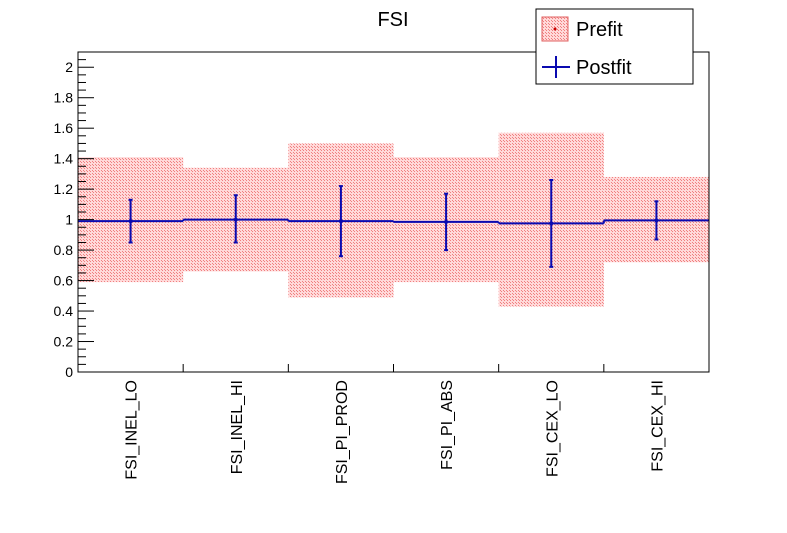 This screenshot has height=533, width=787. What do you see at coordinates (64, 250) in the screenshot?
I see `y-tick-label: 0.8` at bounding box center [64, 250].